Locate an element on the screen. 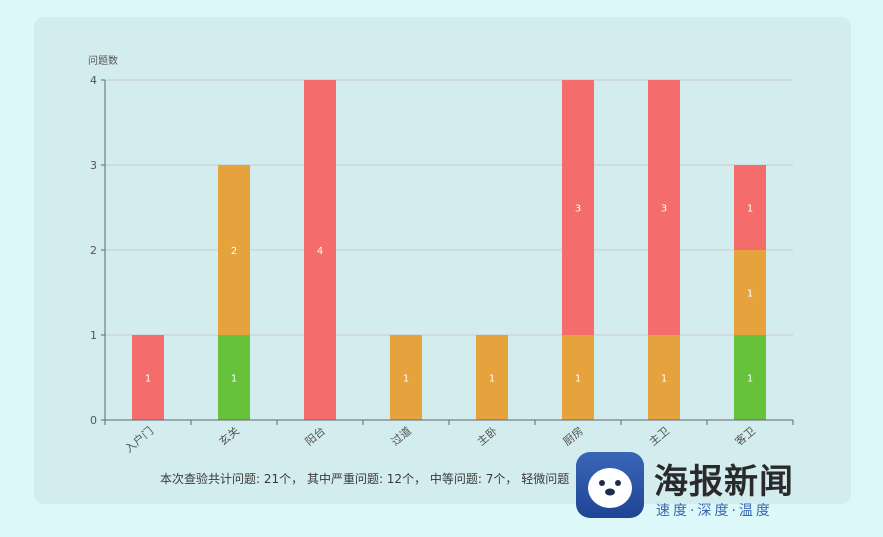 The width and height of the screenshot is (883, 537). logo-name: 海报新闻 is located at coordinates (724, 482).